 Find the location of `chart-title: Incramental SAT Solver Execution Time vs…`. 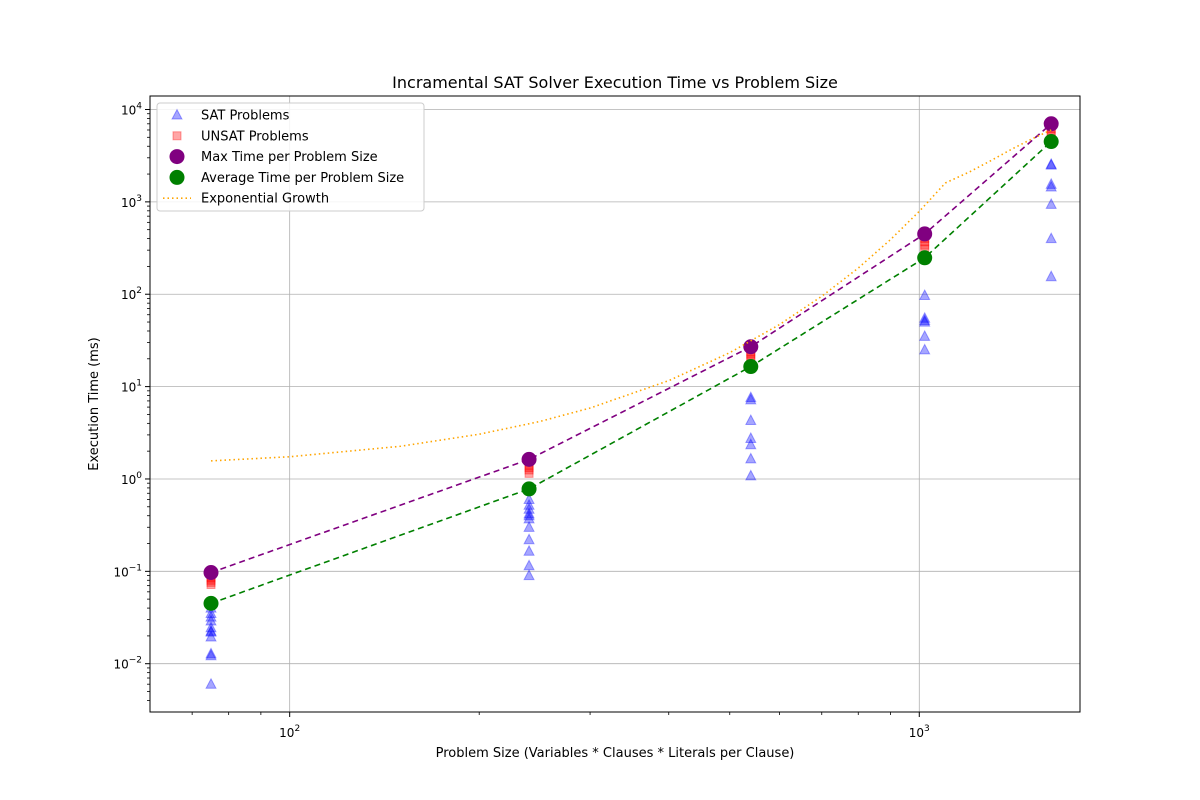

chart-title: Incramental SAT Solver Execution Time vs… is located at coordinates (615, 82).